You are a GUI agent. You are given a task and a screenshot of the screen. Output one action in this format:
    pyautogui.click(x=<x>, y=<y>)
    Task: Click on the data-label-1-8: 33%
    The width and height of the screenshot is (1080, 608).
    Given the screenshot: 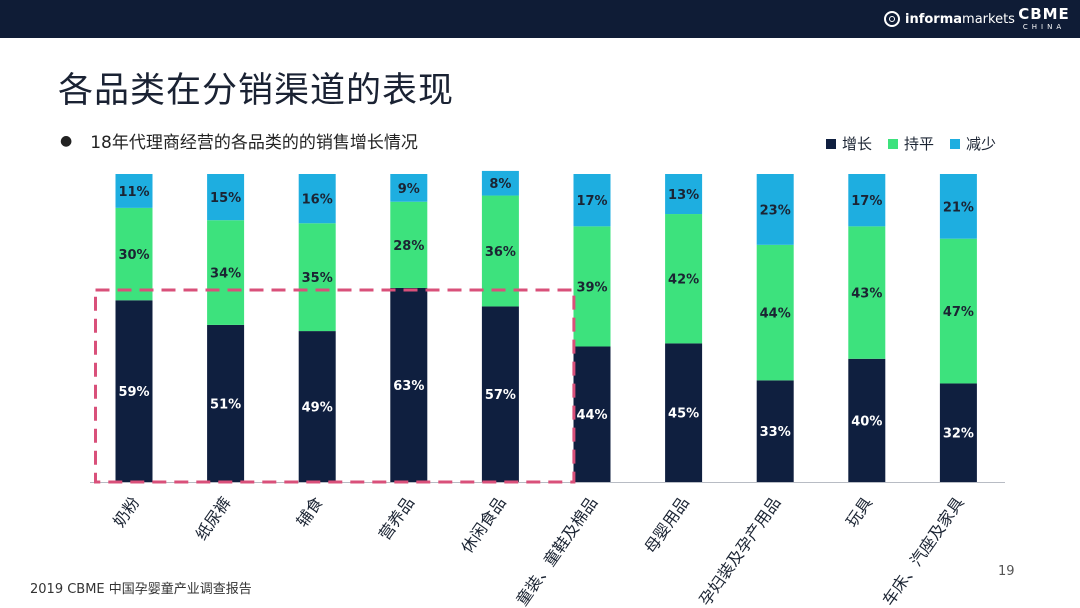 What is the action you would take?
    pyautogui.click(x=775, y=432)
    